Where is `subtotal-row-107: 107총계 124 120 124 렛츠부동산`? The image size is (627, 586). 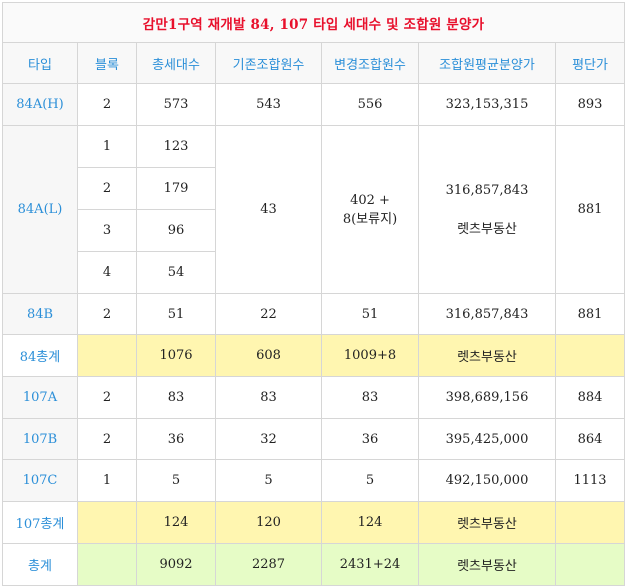 subtotal-row-107: 107총계 124 120 124 렛츠부동산 is located at coordinates (314, 522).